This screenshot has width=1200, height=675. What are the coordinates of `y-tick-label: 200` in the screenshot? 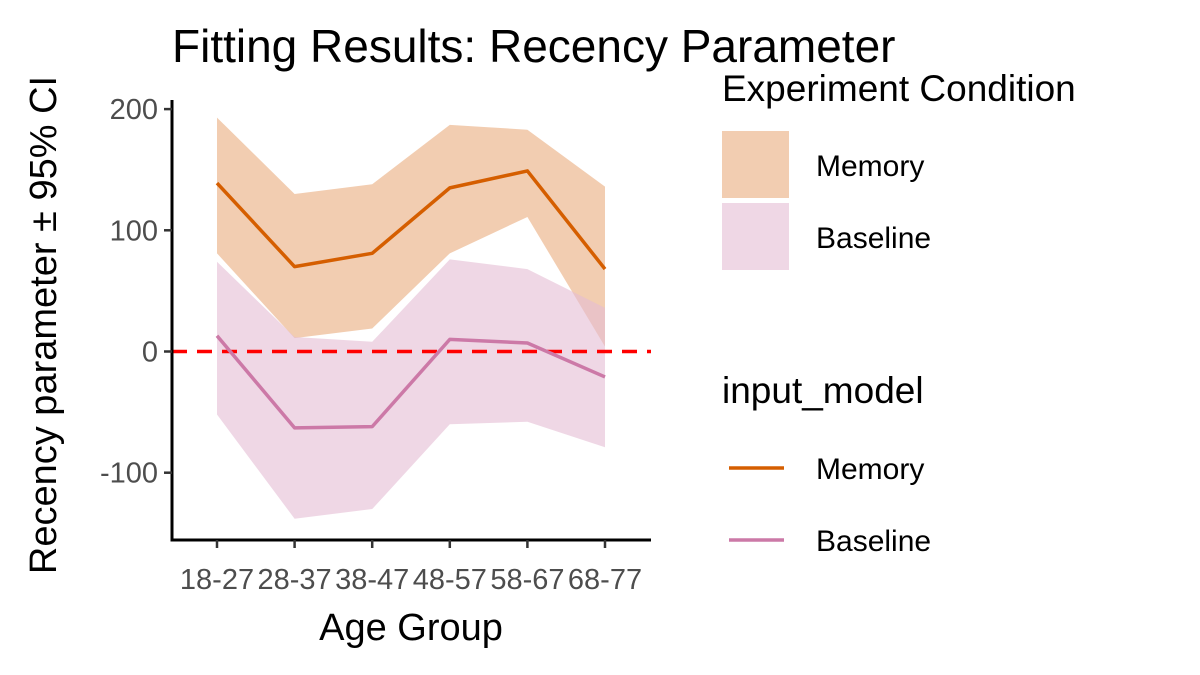 It's located at (134, 110).